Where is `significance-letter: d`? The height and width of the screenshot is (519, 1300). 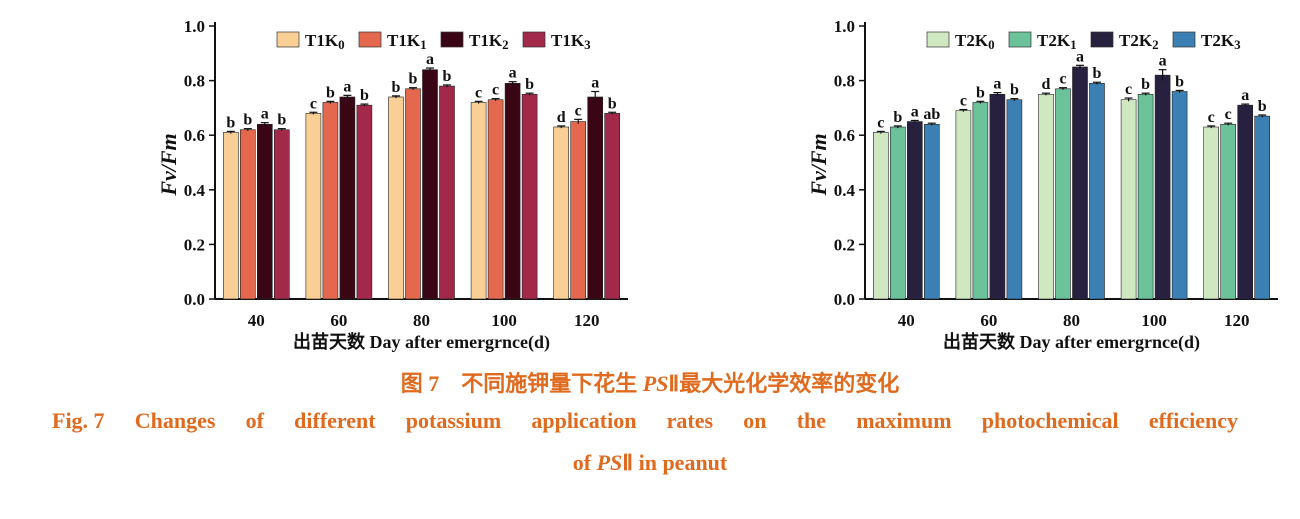
significance-letter: d is located at coordinates (1046, 84).